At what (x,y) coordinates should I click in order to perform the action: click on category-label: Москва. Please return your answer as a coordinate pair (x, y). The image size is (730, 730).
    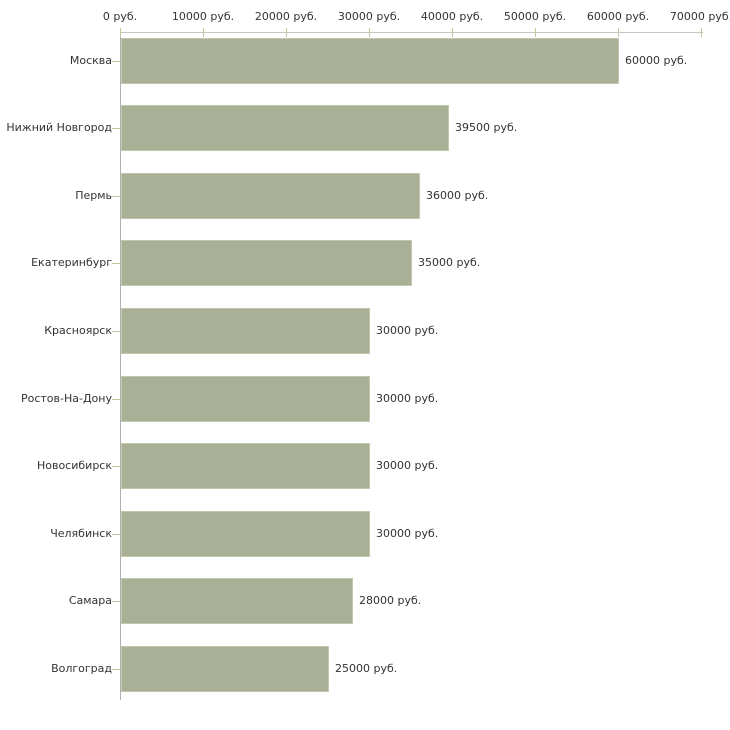
    Looking at the image, I should click on (90, 60).